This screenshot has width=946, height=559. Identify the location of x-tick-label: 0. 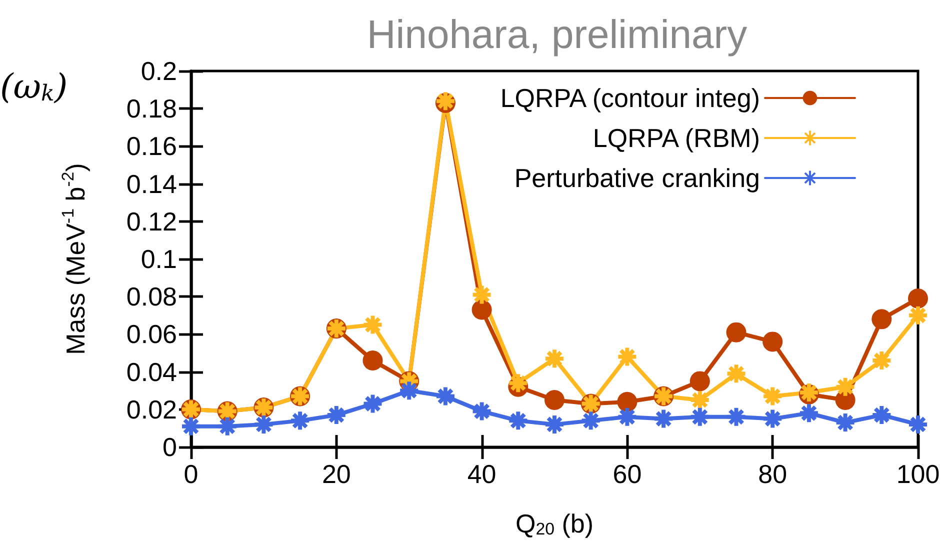
(191, 474).